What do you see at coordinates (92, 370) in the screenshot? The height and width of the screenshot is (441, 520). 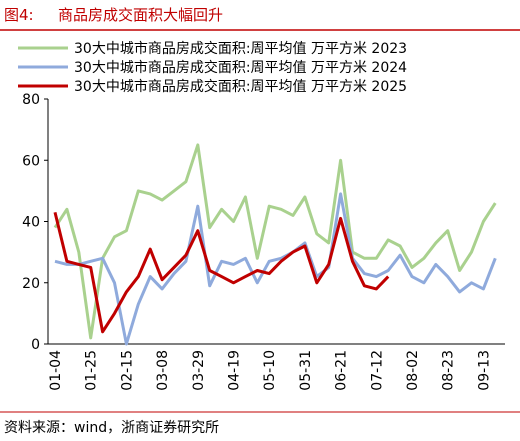 I see `x-tick-label: 01-25` at bounding box center [92, 370].